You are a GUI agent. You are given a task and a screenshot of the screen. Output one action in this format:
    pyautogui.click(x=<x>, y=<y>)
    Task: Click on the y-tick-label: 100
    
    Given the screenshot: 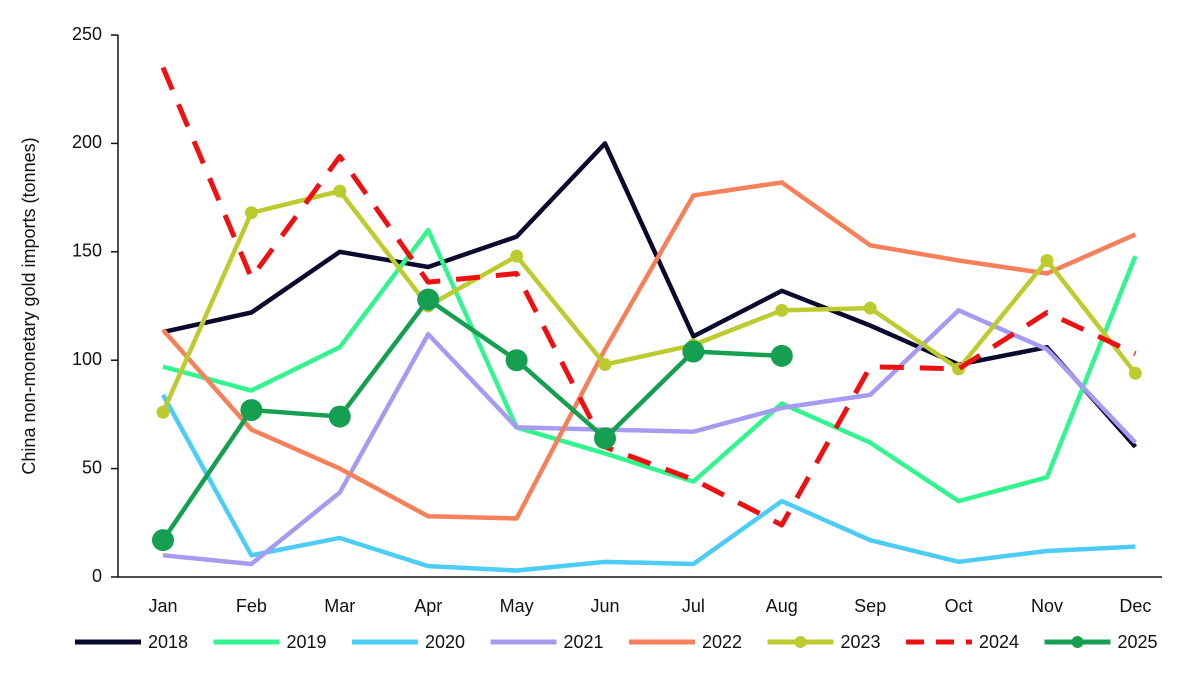 What is the action you would take?
    pyautogui.click(x=87, y=359)
    